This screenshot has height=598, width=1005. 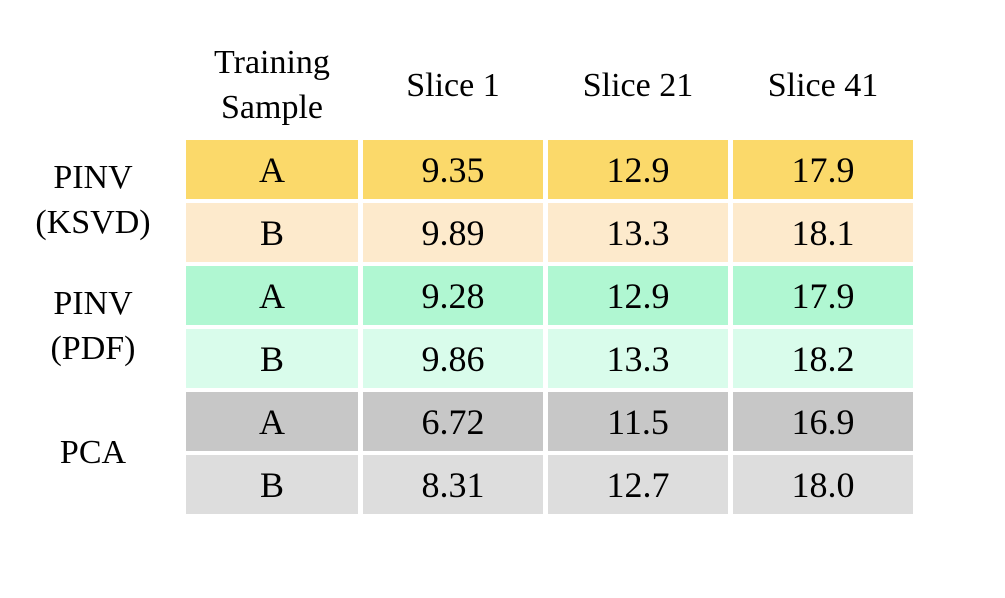 What do you see at coordinates (93, 200) in the screenshot?
I see `group-label-pinv-ksvd: PINV (KSVD)` at bounding box center [93, 200].